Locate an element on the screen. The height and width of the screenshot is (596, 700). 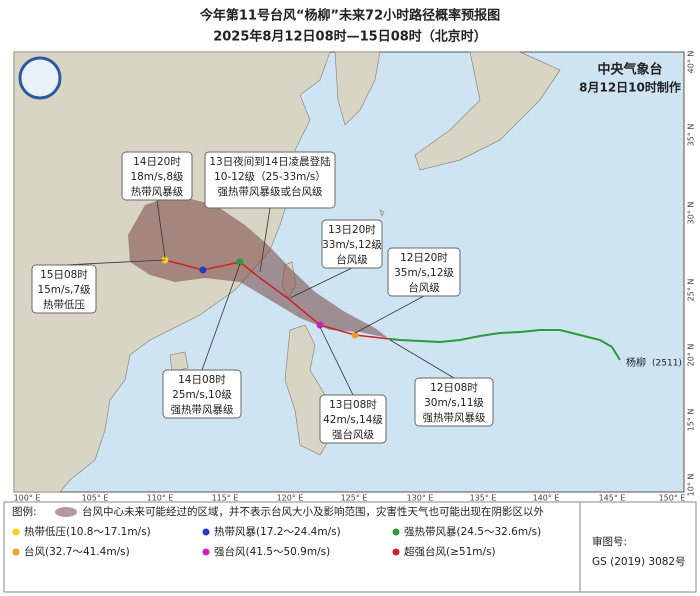
callout-text: 42m/s,14级 is located at coordinates (353, 420).